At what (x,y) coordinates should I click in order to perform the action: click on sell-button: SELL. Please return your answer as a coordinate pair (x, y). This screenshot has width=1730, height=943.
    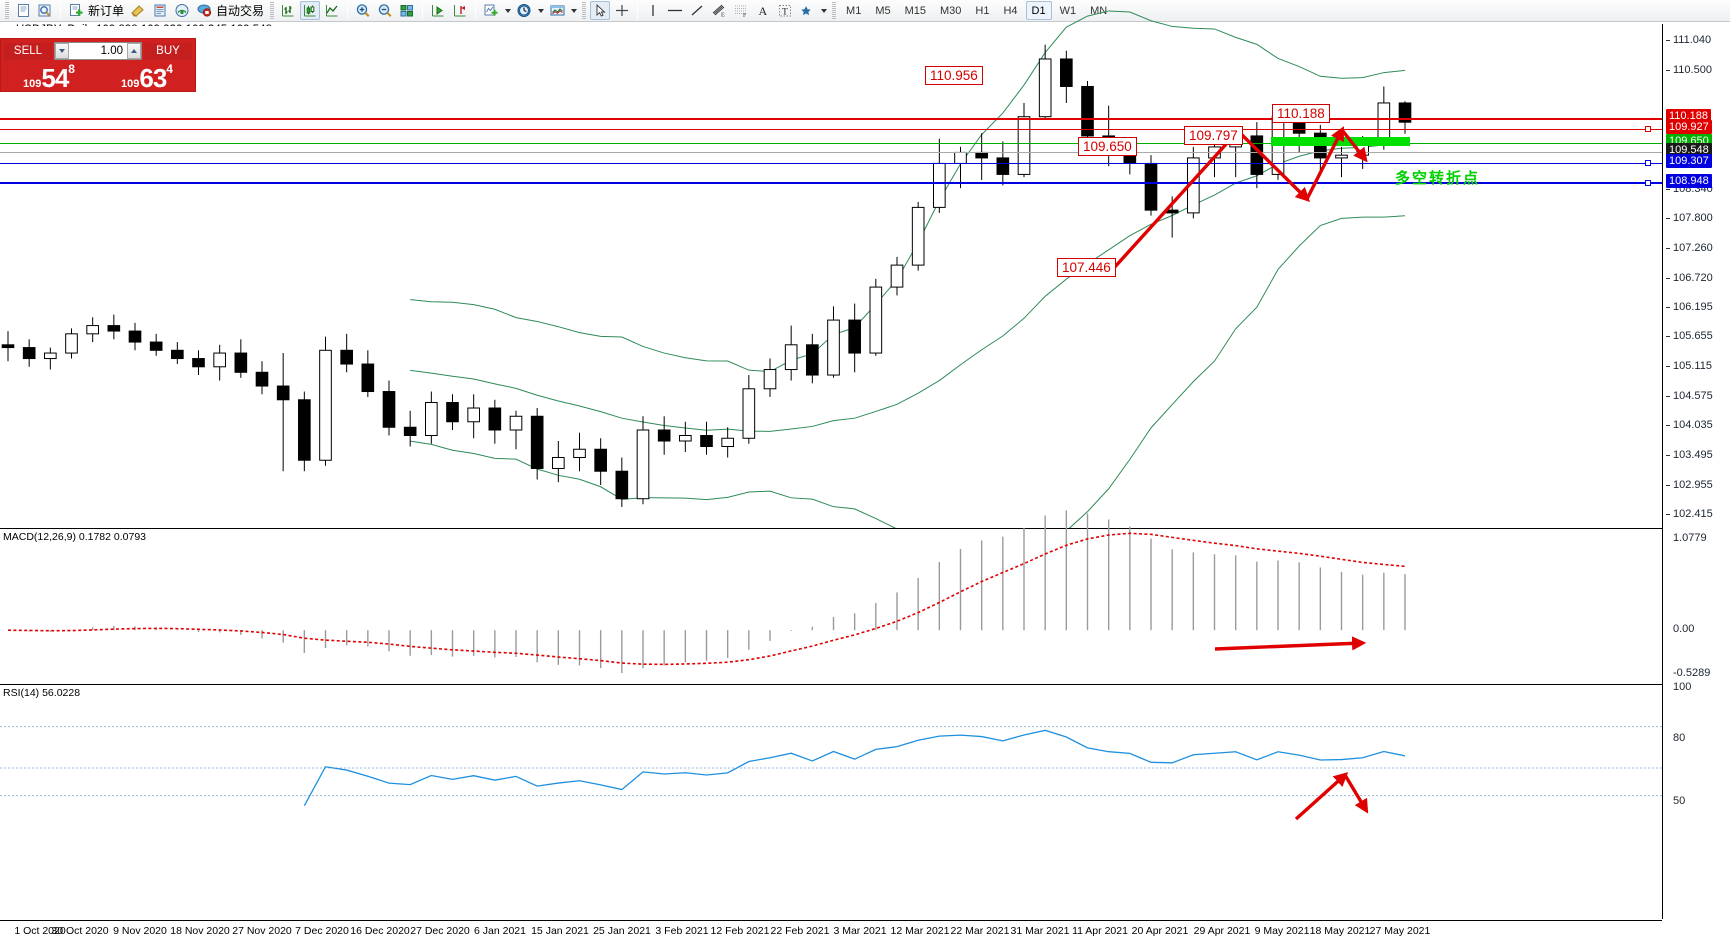
    Looking at the image, I should click on (28, 51).